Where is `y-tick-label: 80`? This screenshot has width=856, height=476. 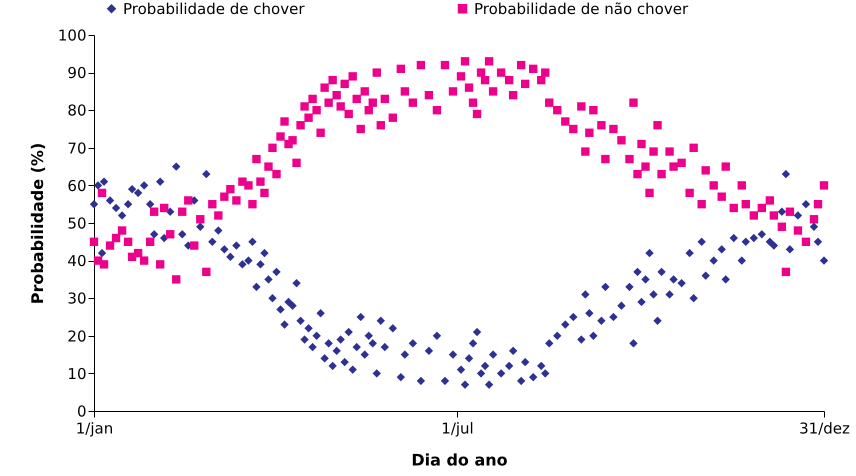
y-tick-label: 80 is located at coordinates (76, 111).